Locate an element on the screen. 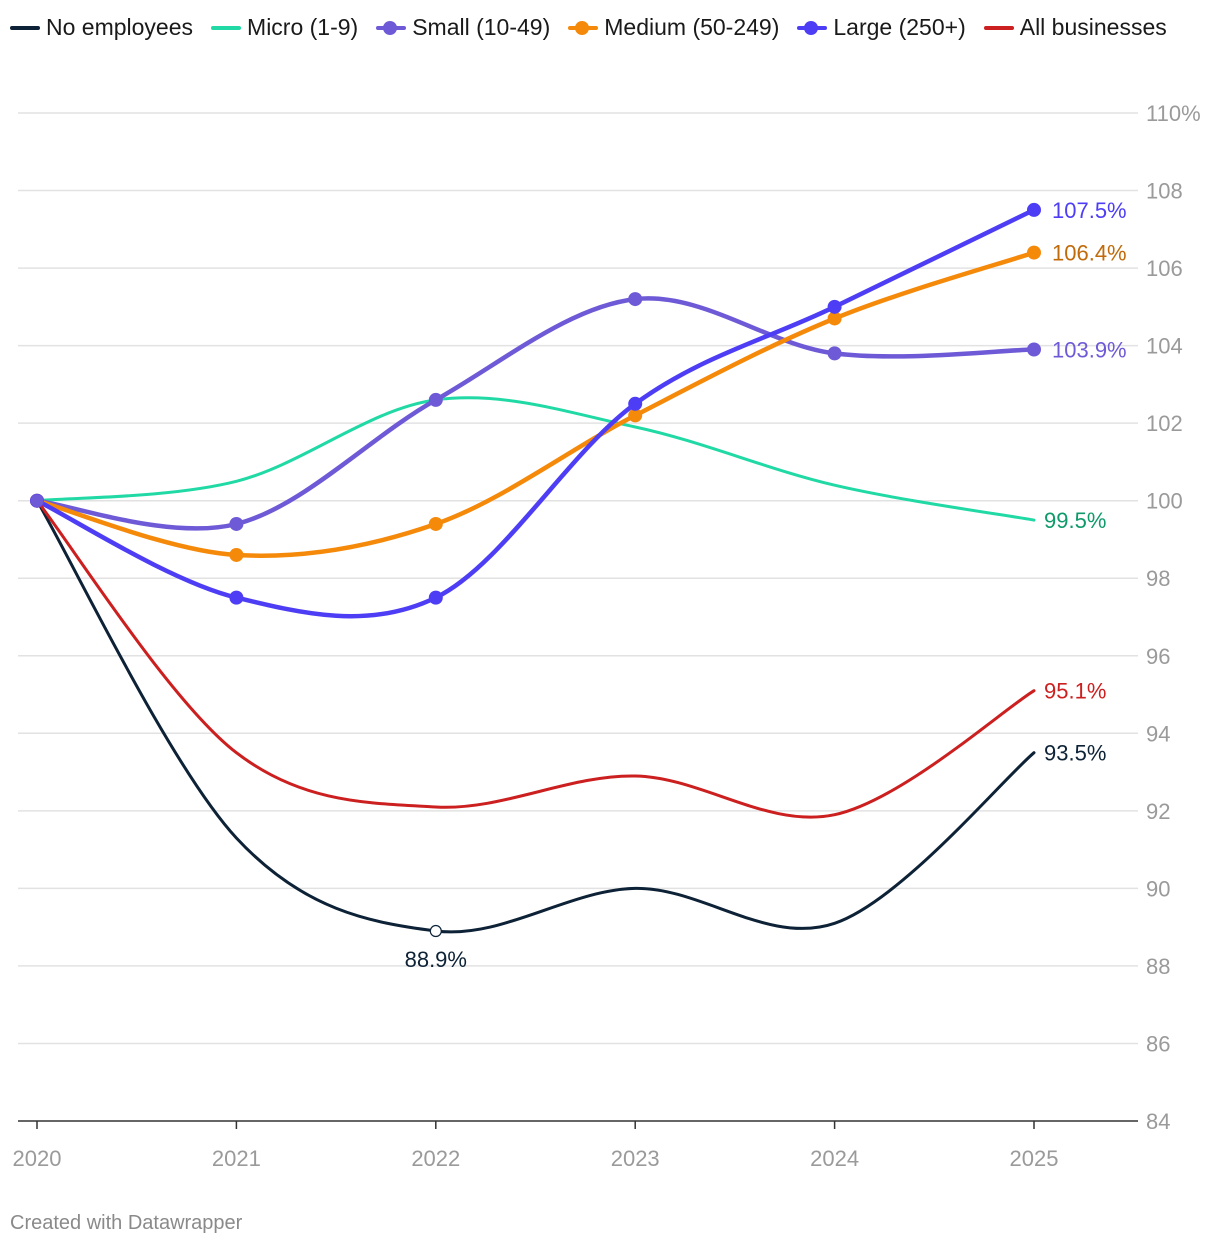 This screenshot has width=1220, height=1250. end-label-no-employees: 93.5% is located at coordinates (1075, 753).